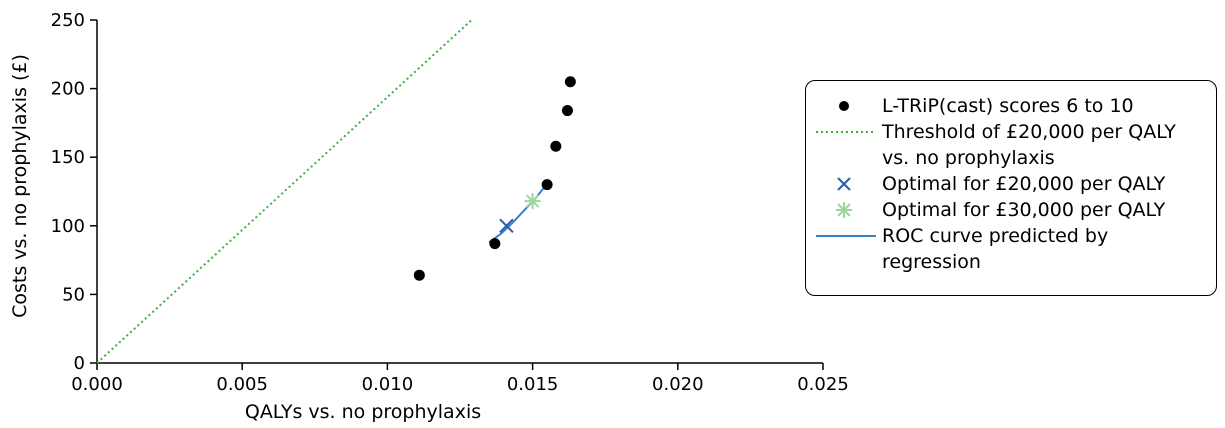 The image size is (1225, 428). Describe the element at coordinates (678, 384) in the screenshot. I see `x-tick-label: 0.020` at that location.